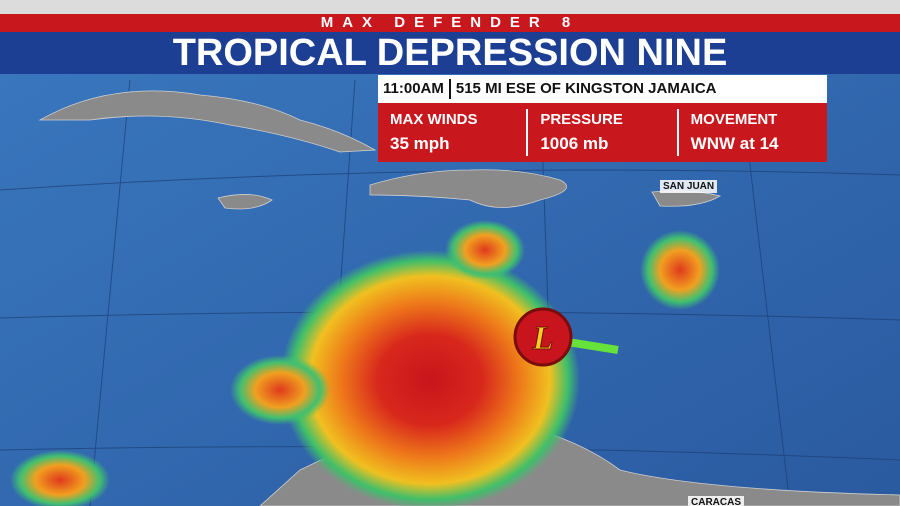  I want to click on stat-label: MAX WINDS, so click(434, 119).